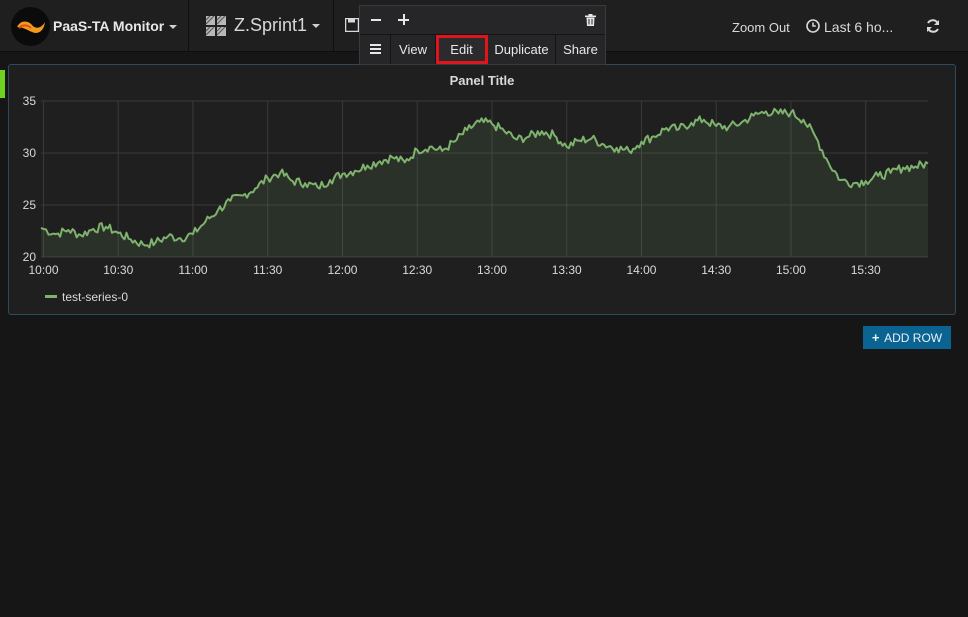 This screenshot has width=968, height=617. I want to click on x-tick-label: 15:00, so click(791, 270).